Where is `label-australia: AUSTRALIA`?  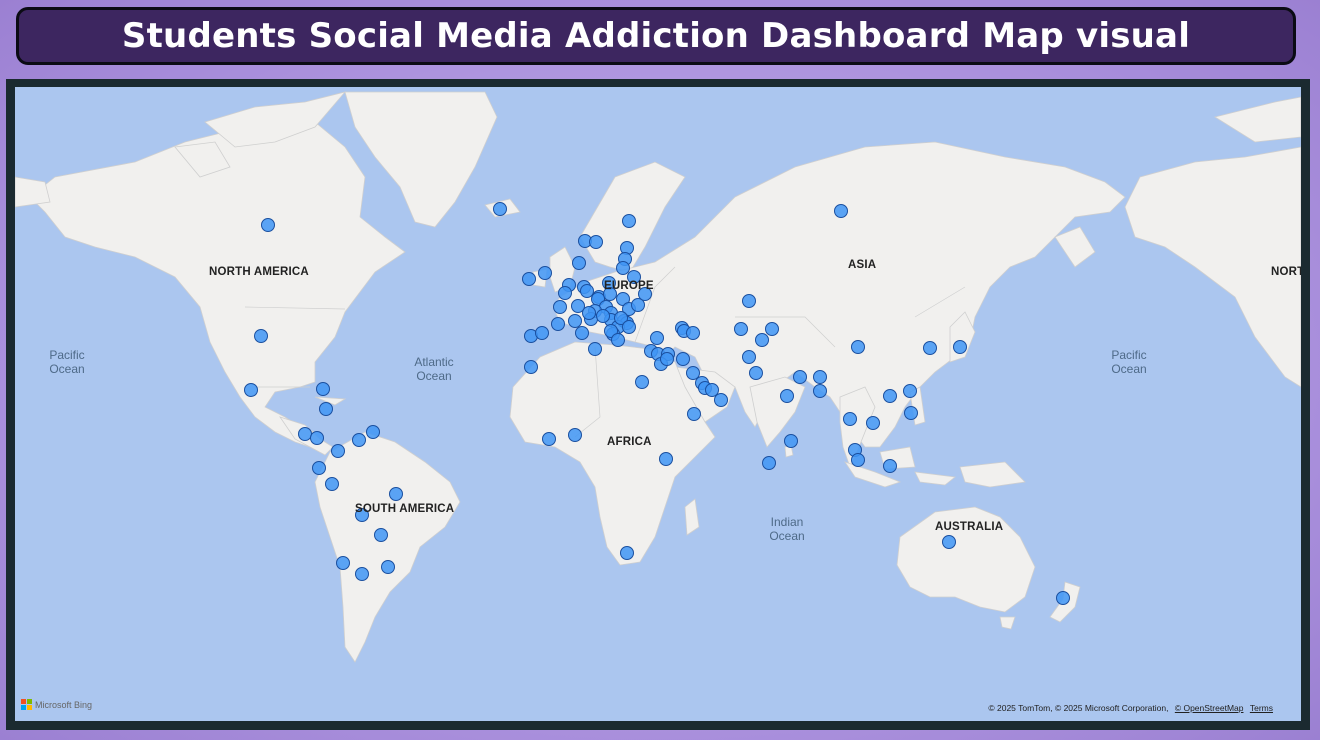 label-australia: AUSTRALIA is located at coordinates (969, 527).